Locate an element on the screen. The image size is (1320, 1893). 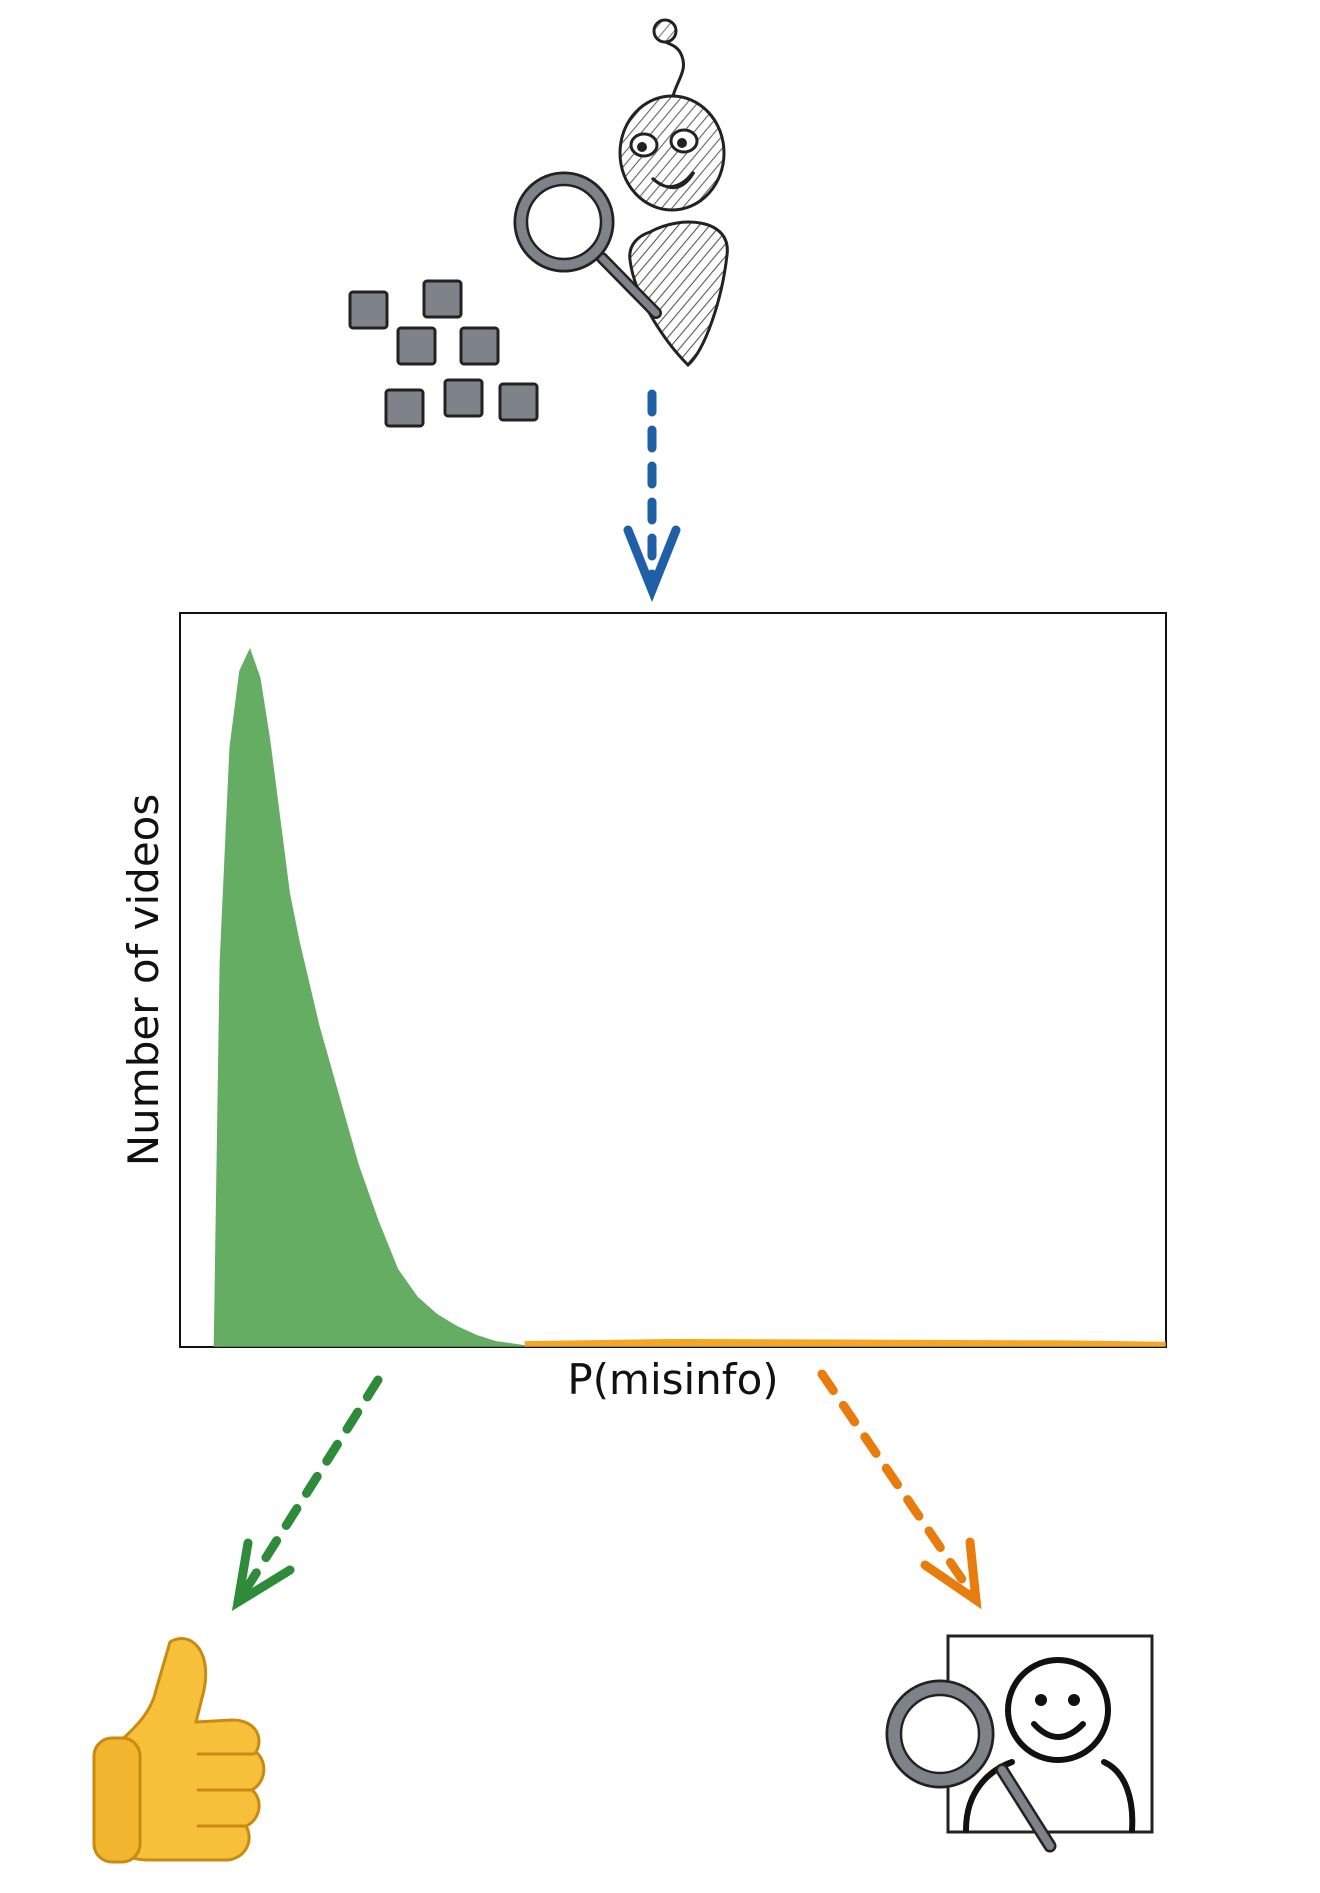
thumbs-up-icon is located at coordinates (179, 1750).